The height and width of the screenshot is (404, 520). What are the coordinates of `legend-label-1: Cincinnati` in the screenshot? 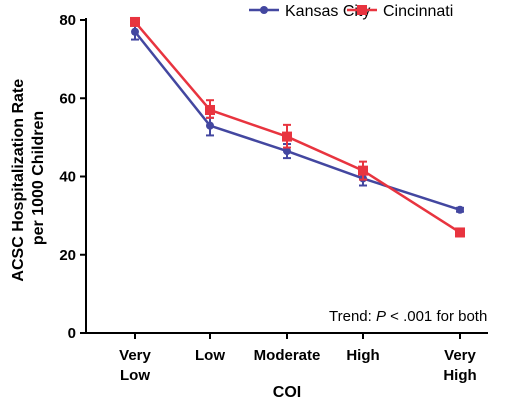 It's located at (418, 11).